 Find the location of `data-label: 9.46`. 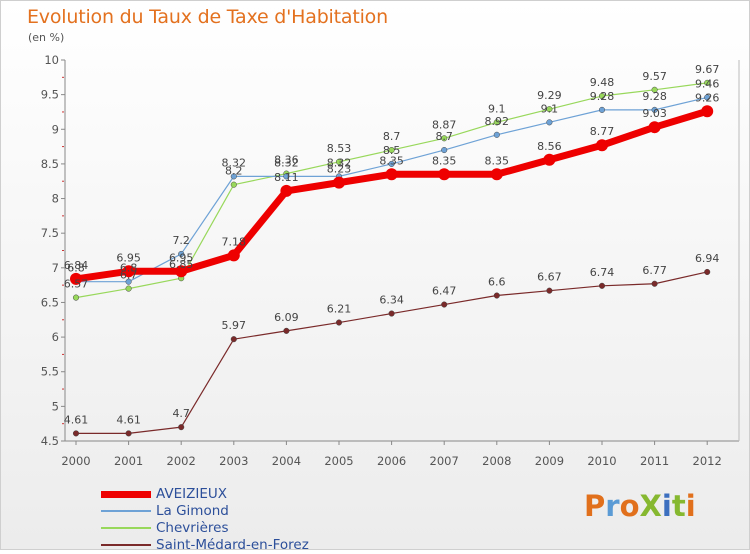

data-label: 9.46 is located at coordinates (707, 83).